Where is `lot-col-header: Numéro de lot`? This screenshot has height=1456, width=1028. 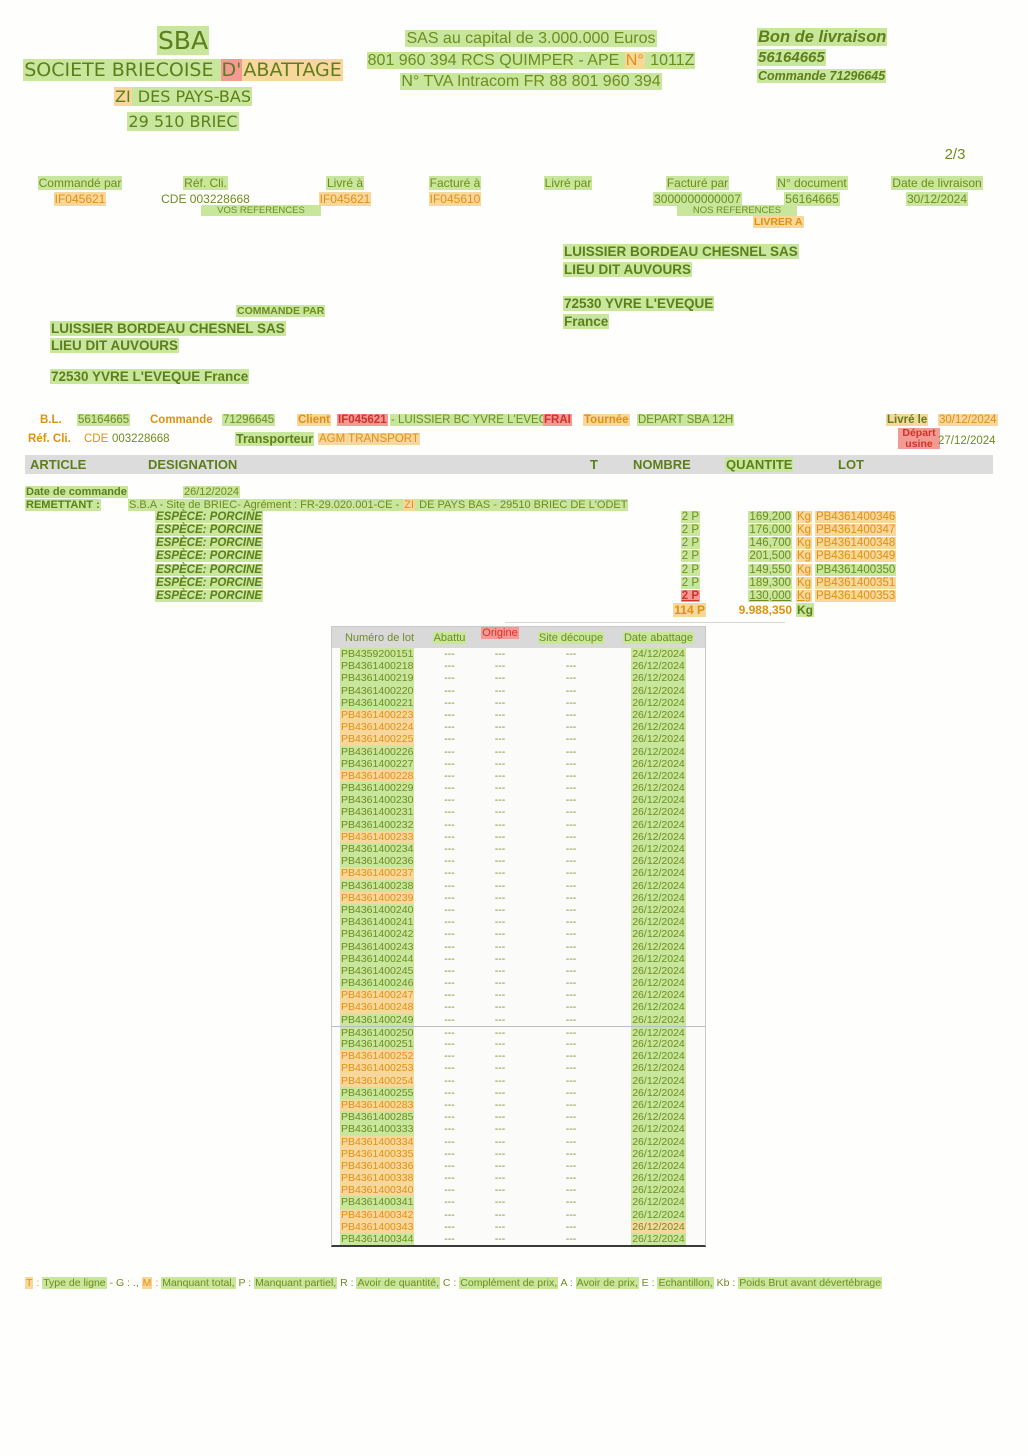 lot-col-header: Numéro de lot is located at coordinates (379, 637).